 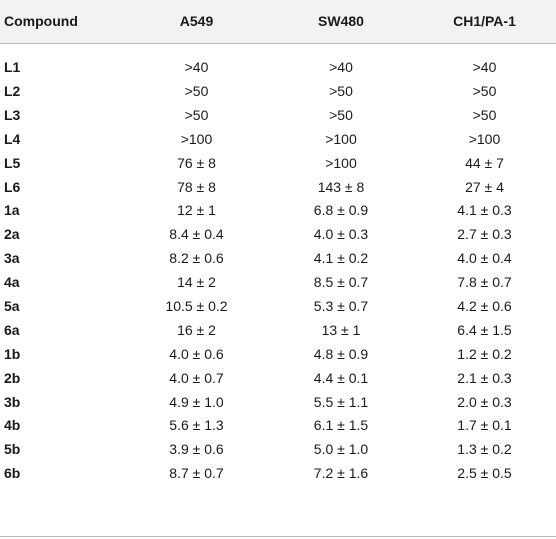 I want to click on value-cell: 76 ± 8, so click(x=196, y=162).